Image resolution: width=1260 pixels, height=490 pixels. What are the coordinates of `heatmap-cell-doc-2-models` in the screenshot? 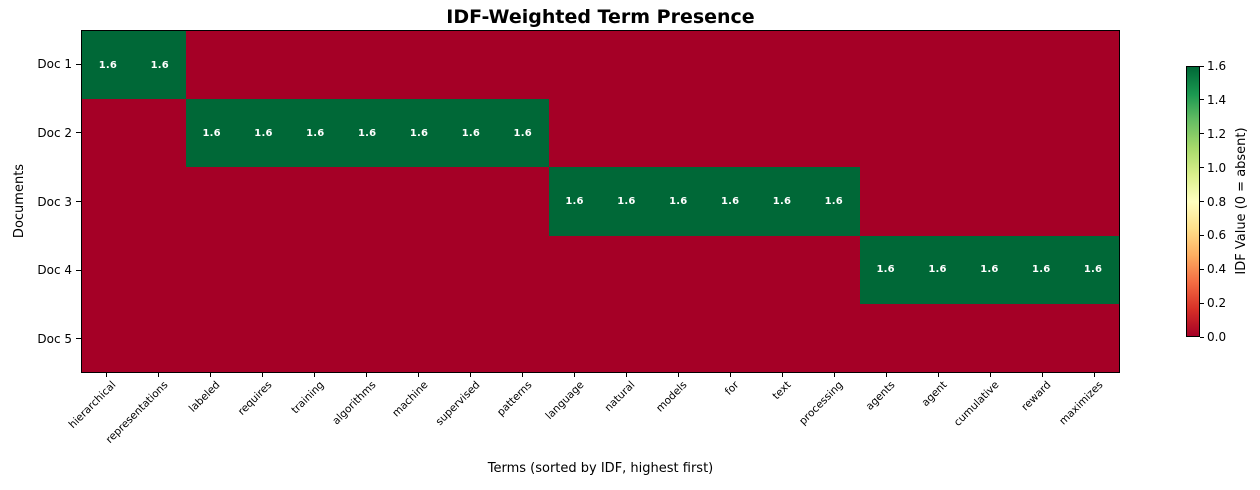 It's located at (678, 133).